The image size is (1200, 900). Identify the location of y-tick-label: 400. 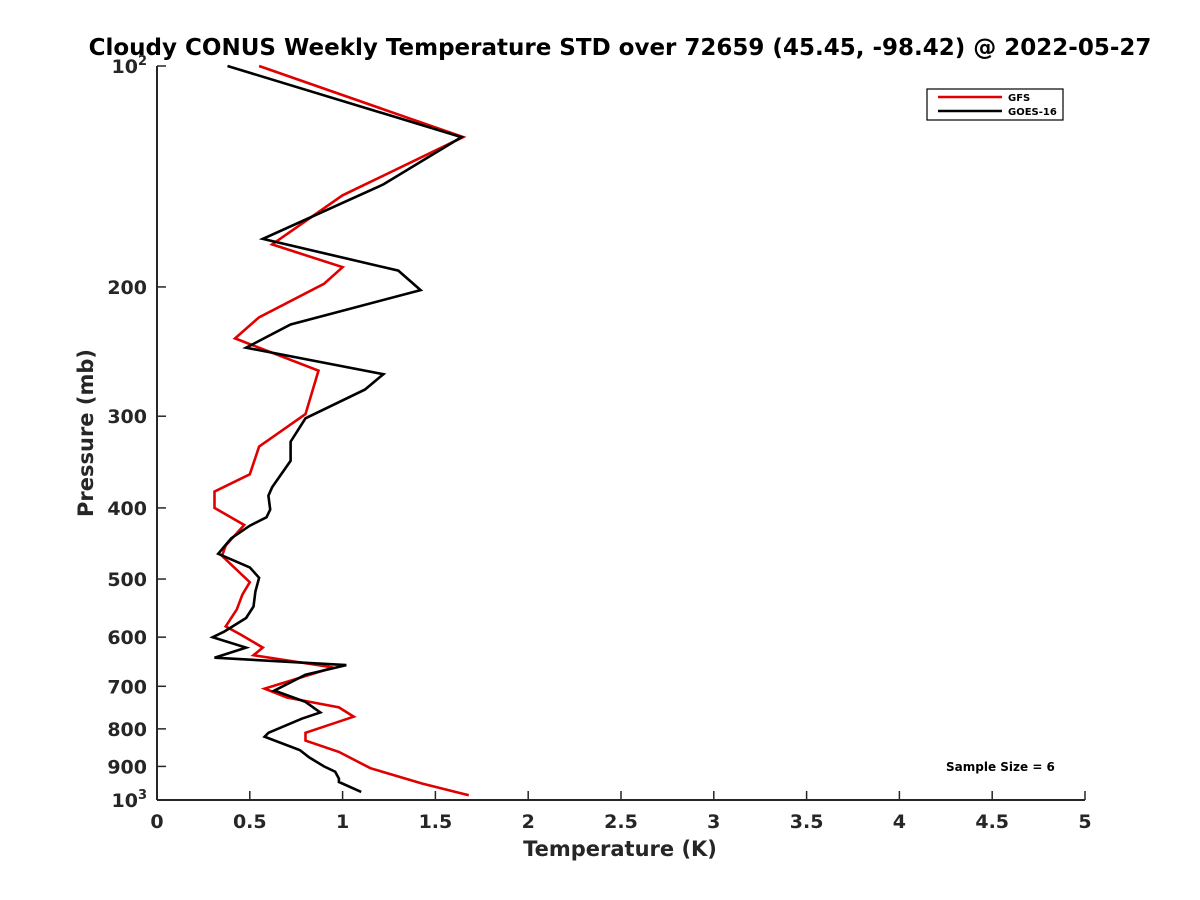
(127, 509).